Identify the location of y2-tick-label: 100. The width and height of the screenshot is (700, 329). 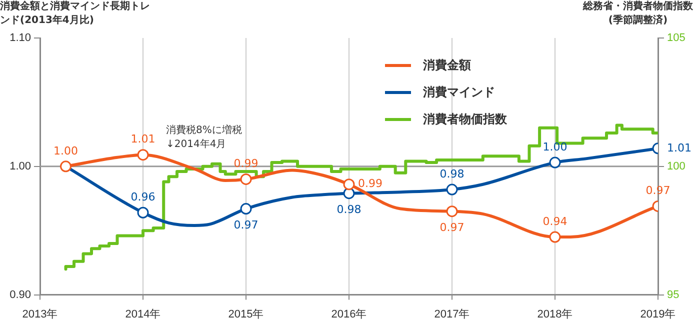
(676, 166).